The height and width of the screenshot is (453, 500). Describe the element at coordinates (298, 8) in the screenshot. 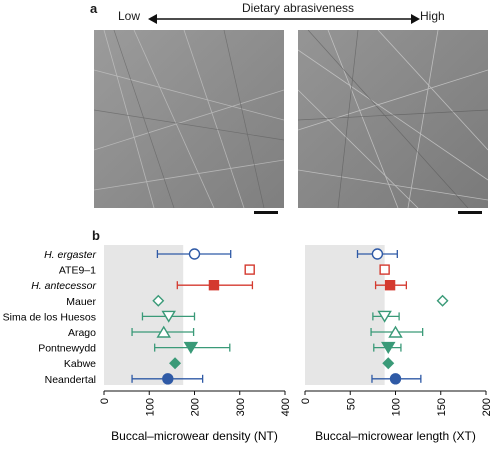

I see `abrasiveness-title: Dietary abrasiveness` at that location.